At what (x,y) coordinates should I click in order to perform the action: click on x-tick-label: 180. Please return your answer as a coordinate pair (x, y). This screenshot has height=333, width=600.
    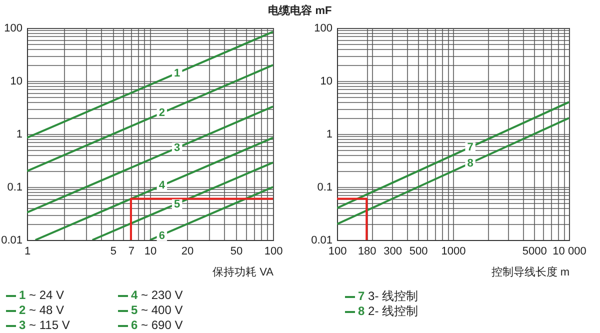
    Looking at the image, I should click on (367, 252).